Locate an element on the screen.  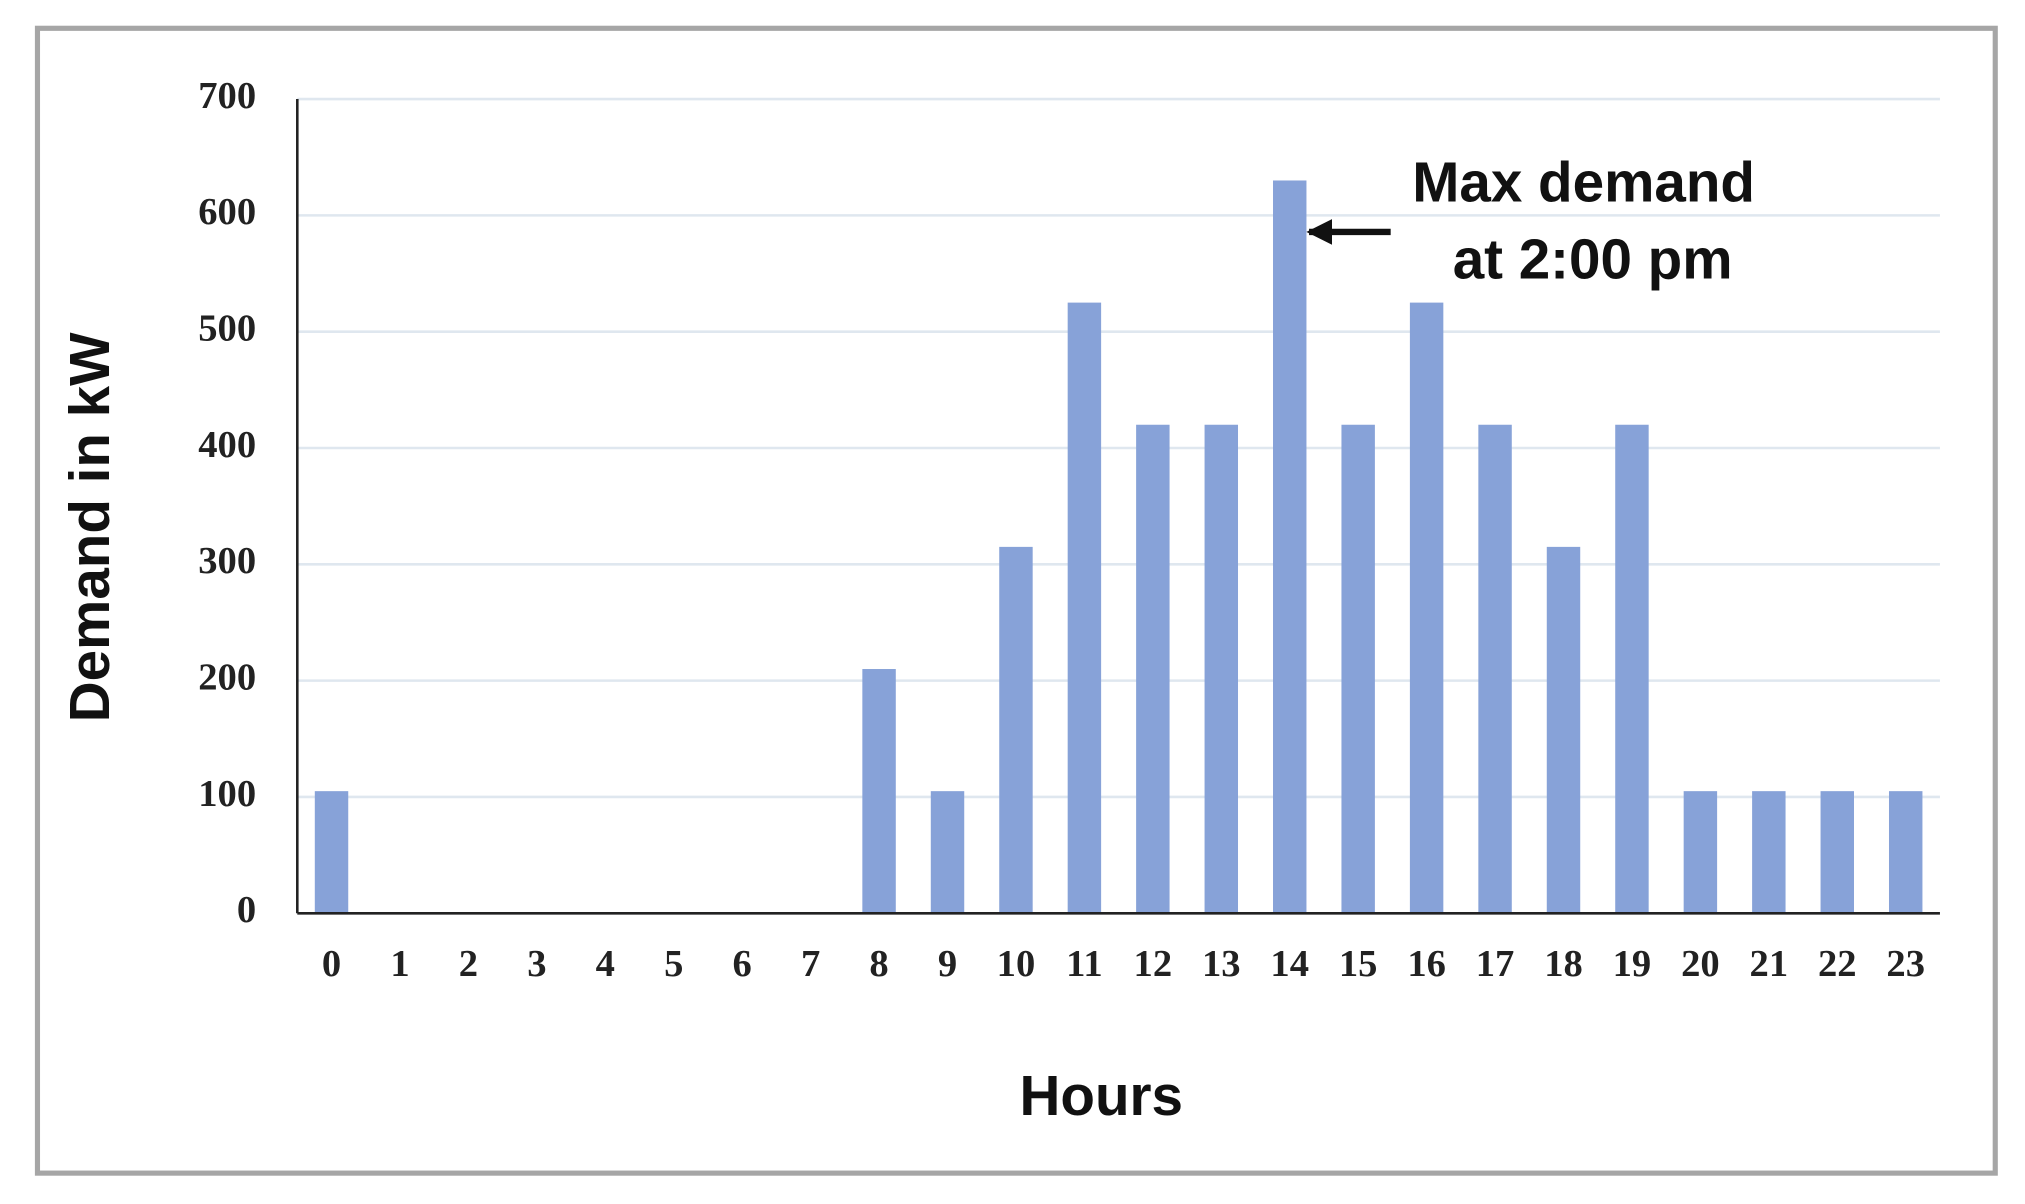
x-tick-label: 18 is located at coordinates (1563, 964).